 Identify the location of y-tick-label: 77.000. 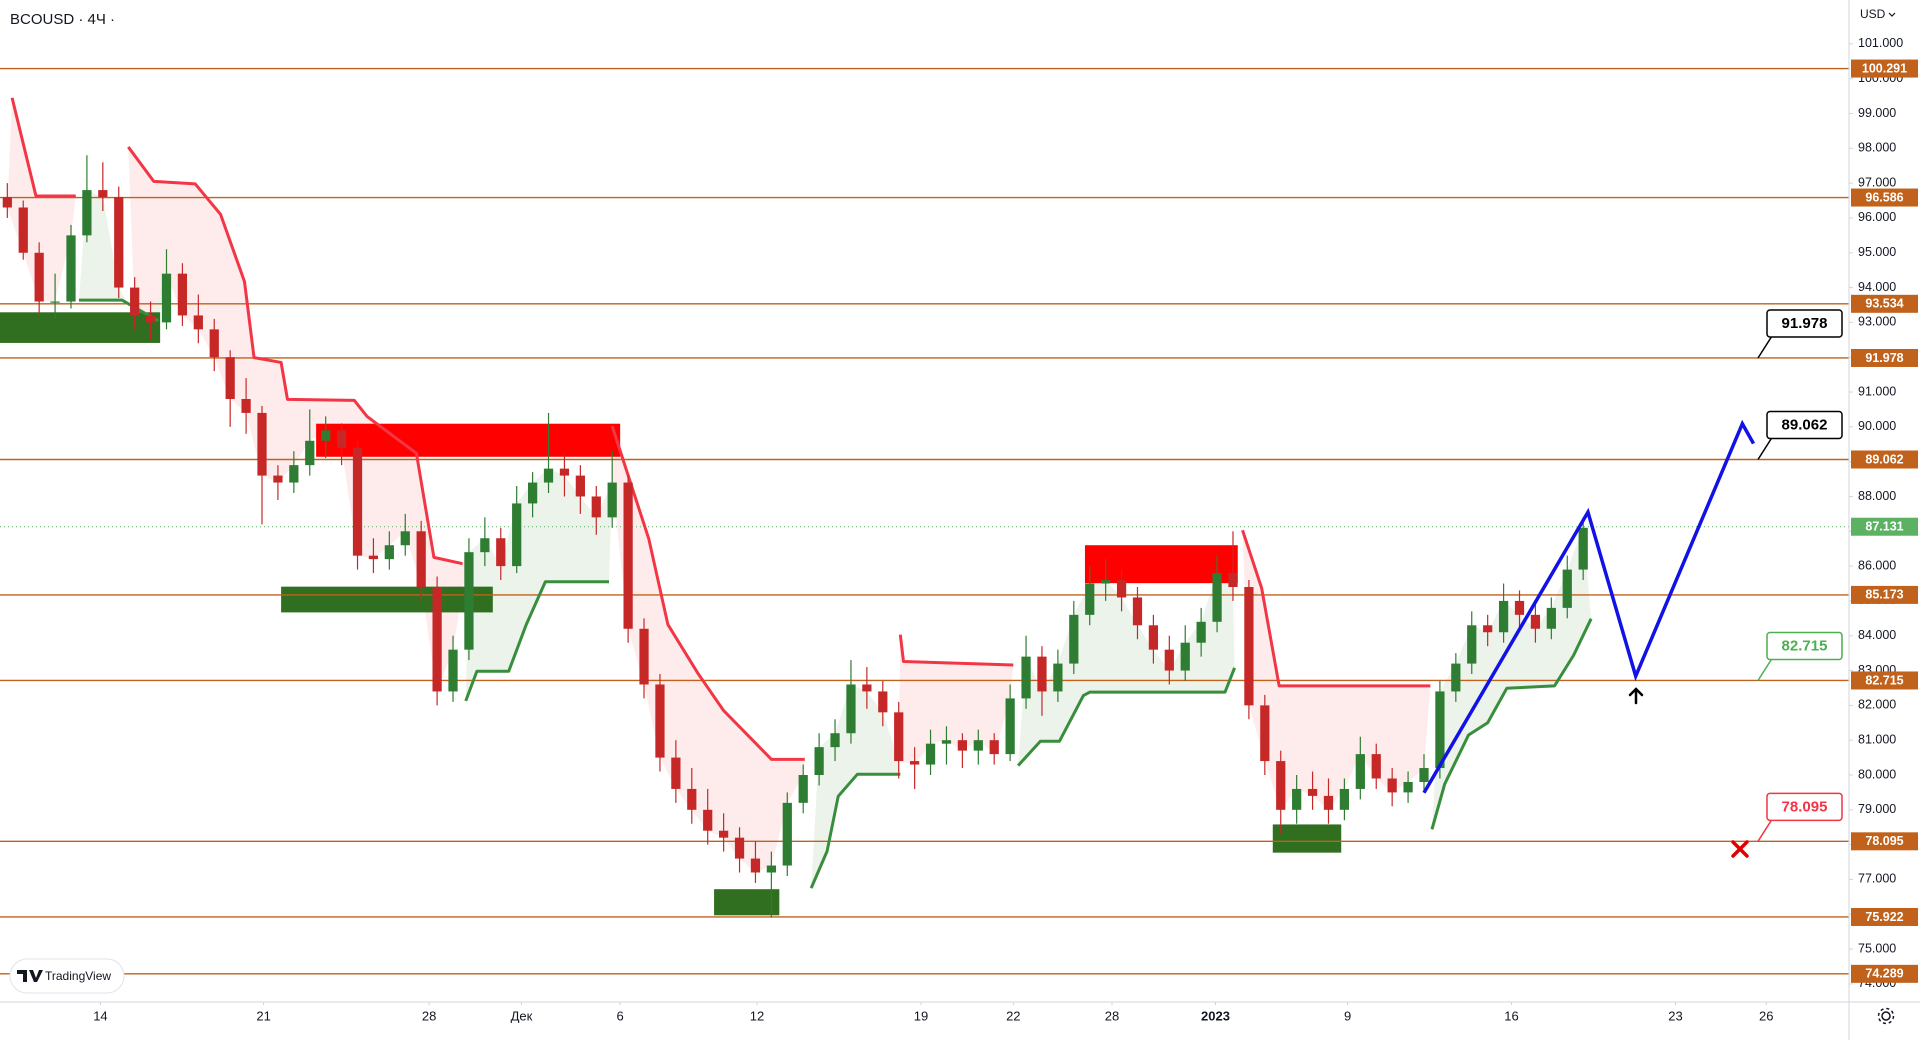
(1877, 879).